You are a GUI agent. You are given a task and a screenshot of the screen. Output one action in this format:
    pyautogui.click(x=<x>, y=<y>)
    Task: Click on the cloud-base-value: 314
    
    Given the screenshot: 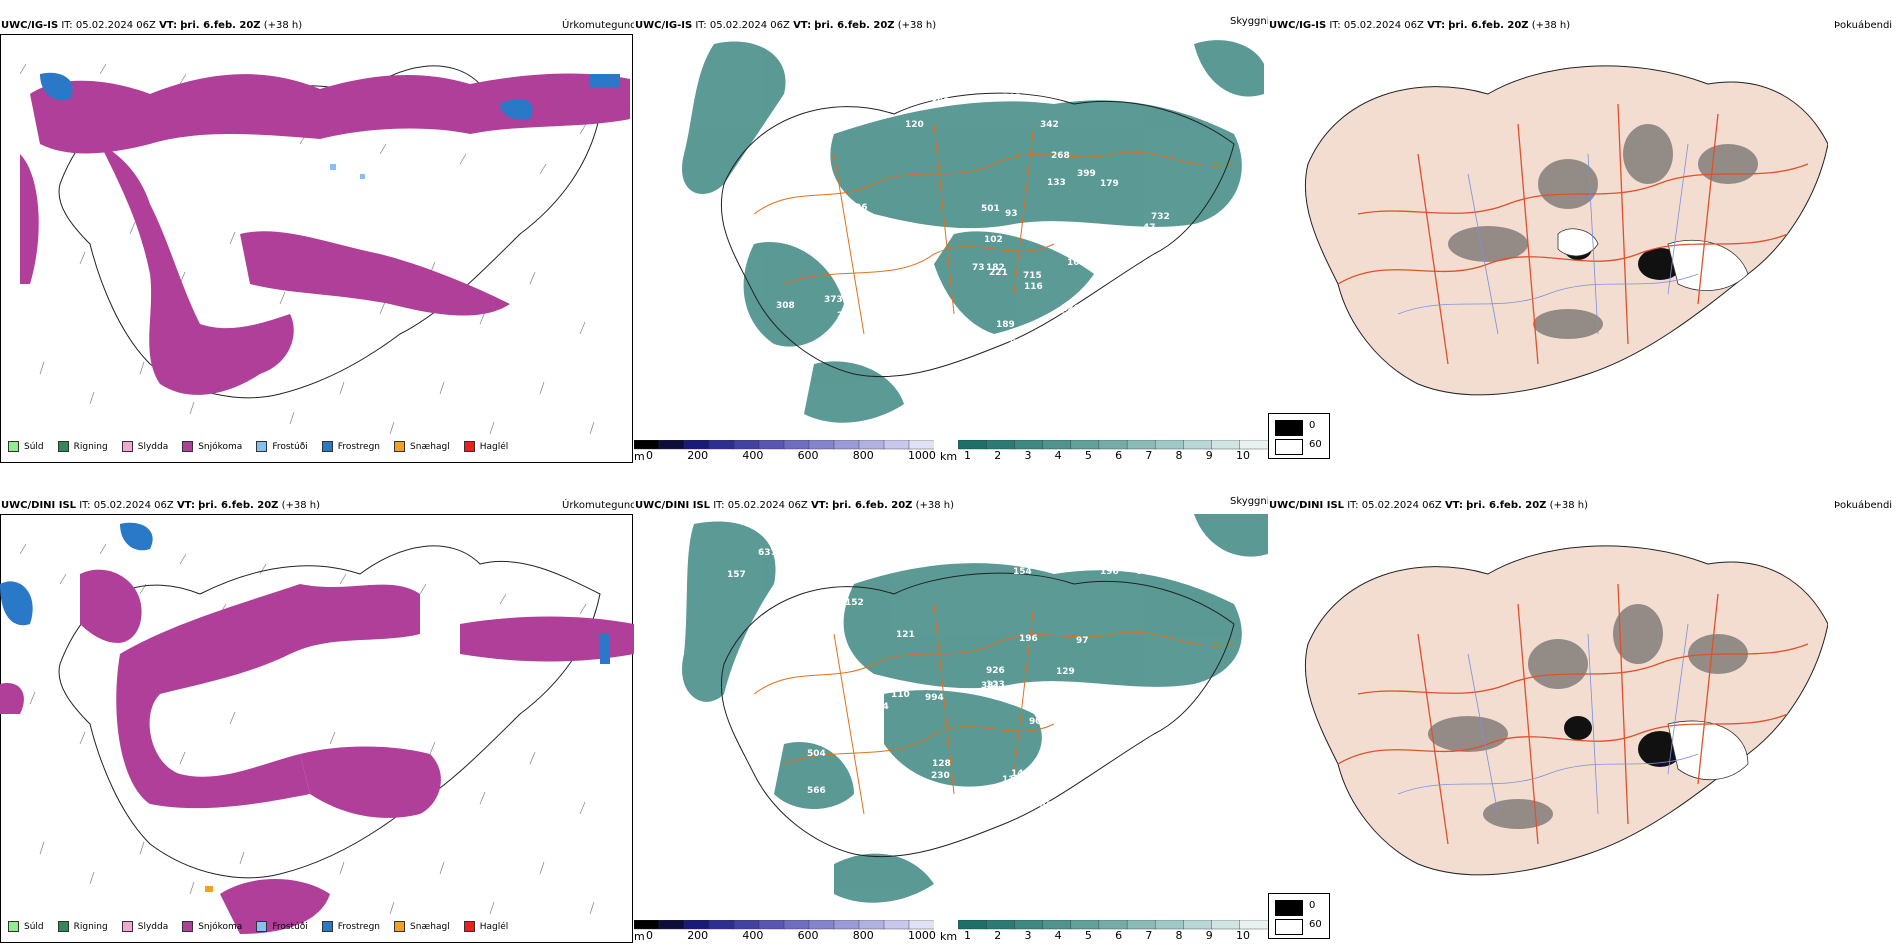 What is the action you would take?
    pyautogui.click(x=819, y=170)
    